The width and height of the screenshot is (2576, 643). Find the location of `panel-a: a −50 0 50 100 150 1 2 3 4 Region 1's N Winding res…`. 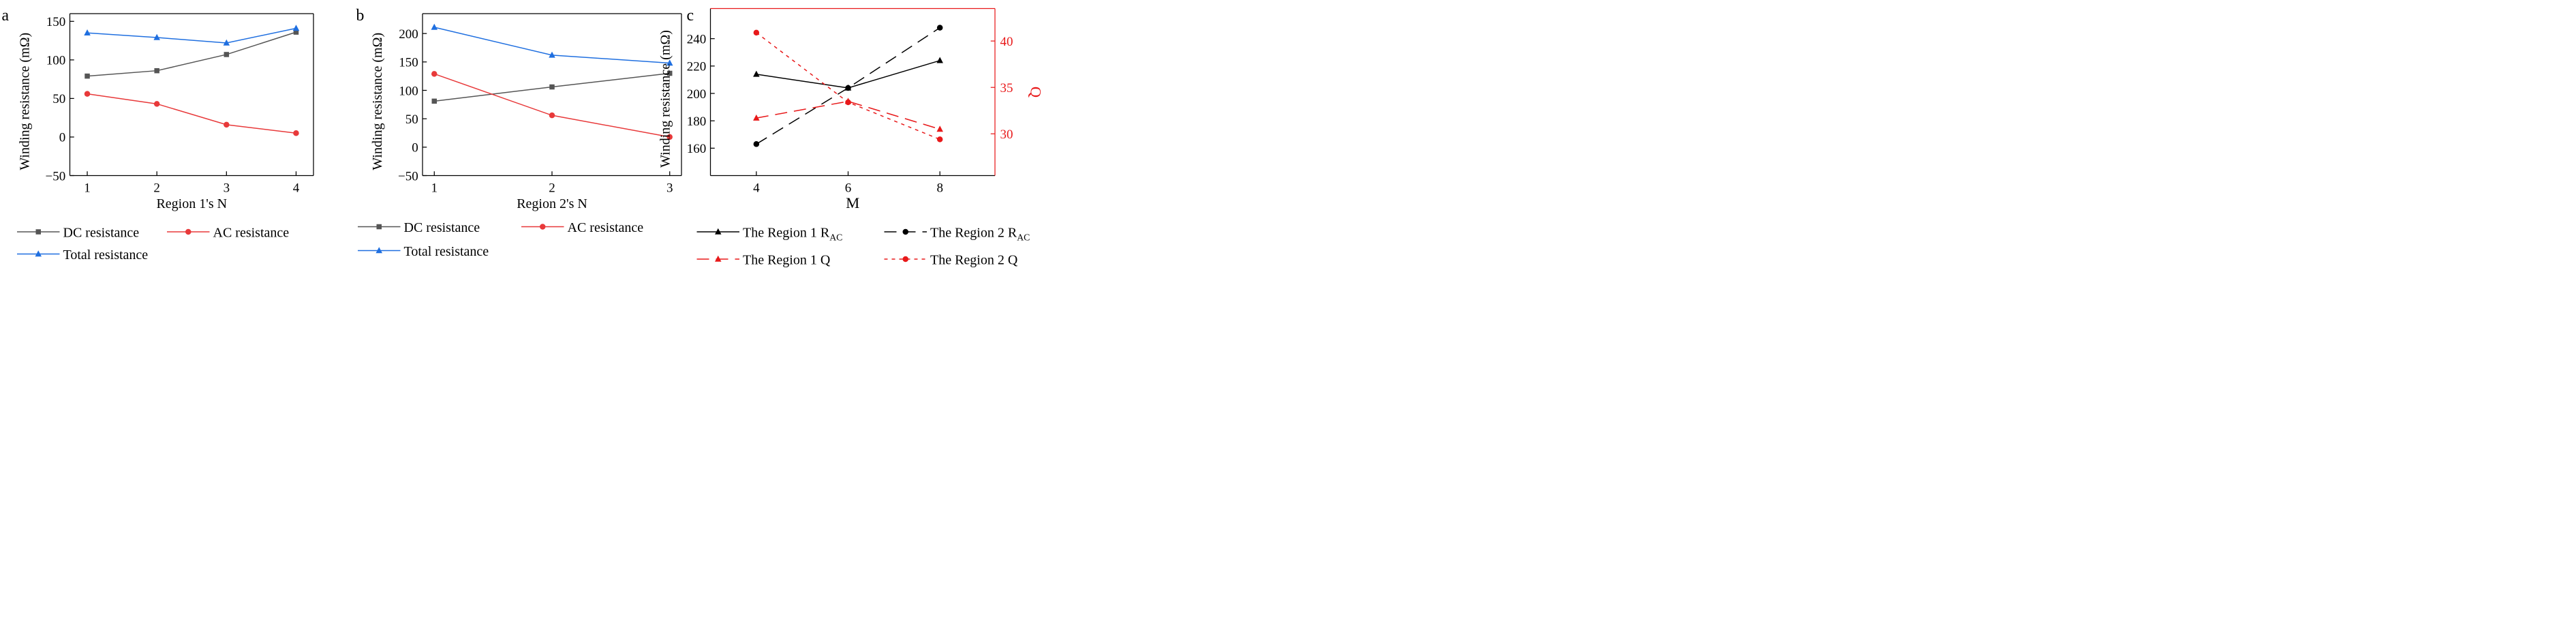

panel-a: a −50 0 50 100 150 1 2 3 4 Region 1's N Winding res… is located at coordinates (158, 135).